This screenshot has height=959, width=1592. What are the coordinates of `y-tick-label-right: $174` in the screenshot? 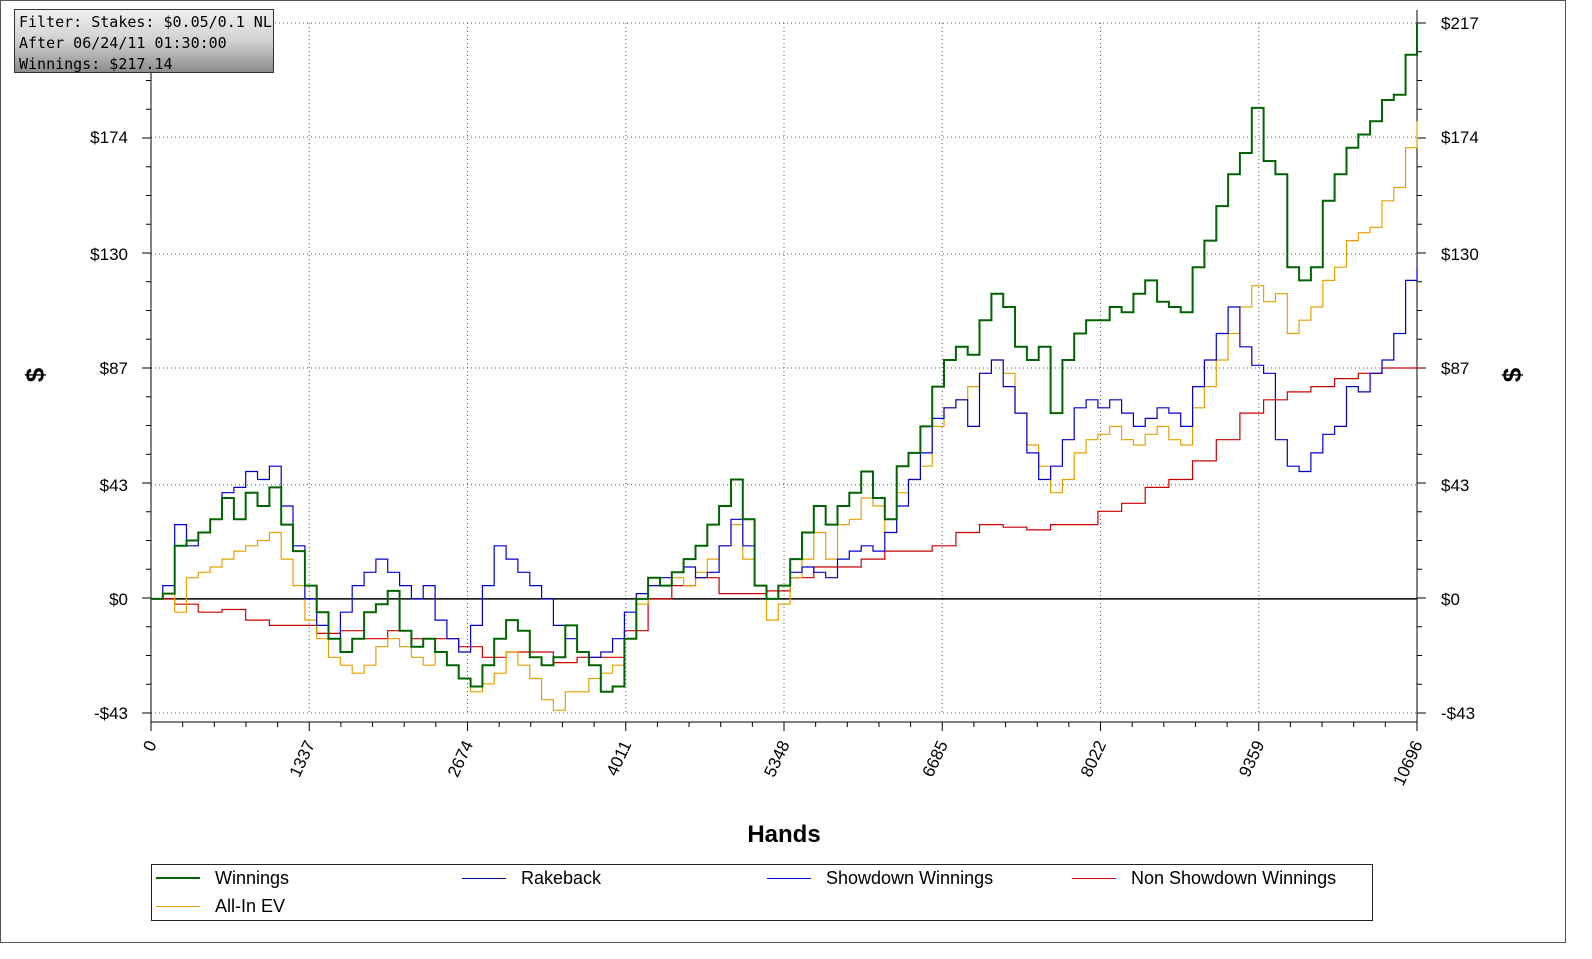 It's located at (1460, 137).